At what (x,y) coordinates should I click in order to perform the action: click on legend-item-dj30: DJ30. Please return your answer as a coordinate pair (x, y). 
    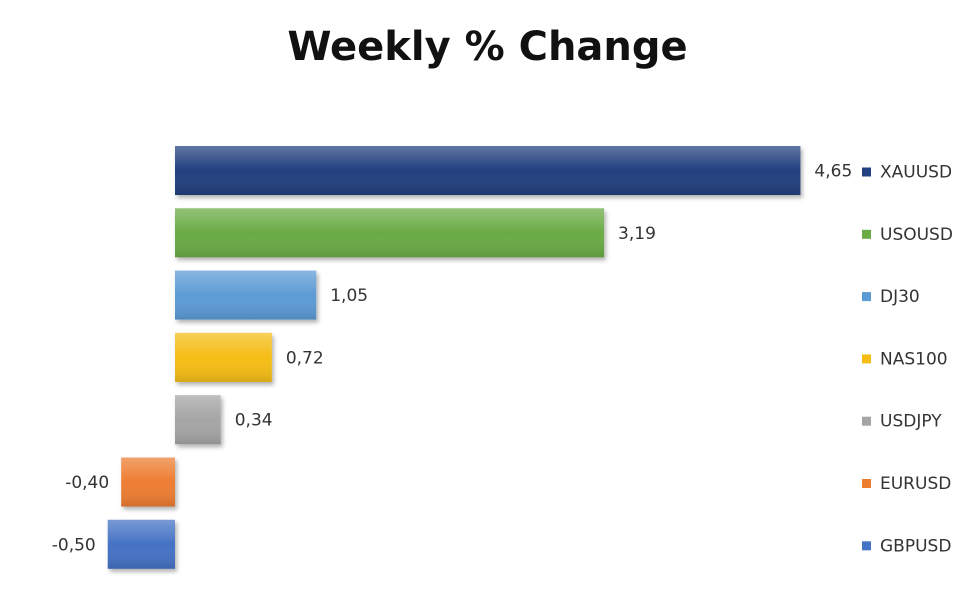
    Looking at the image, I should click on (891, 297).